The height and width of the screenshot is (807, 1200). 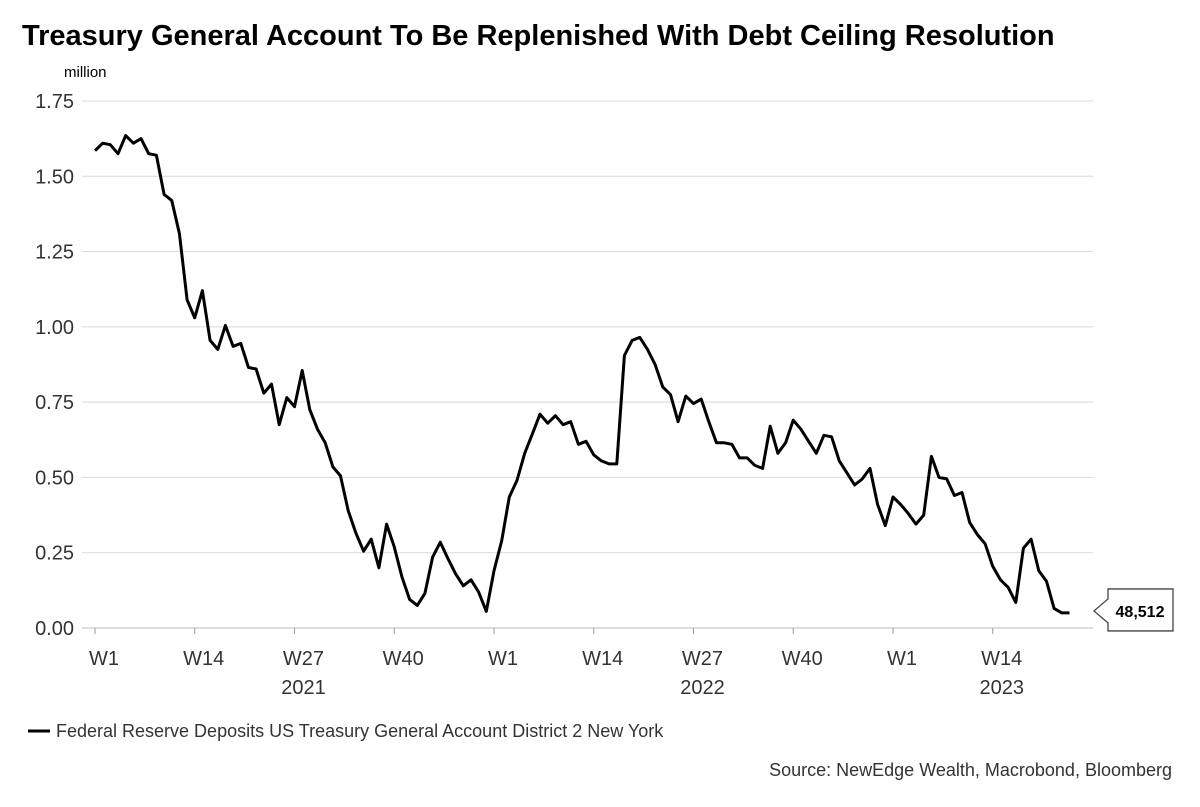 What do you see at coordinates (54, 253) in the screenshot?
I see `y-tick-label: 1.25` at bounding box center [54, 253].